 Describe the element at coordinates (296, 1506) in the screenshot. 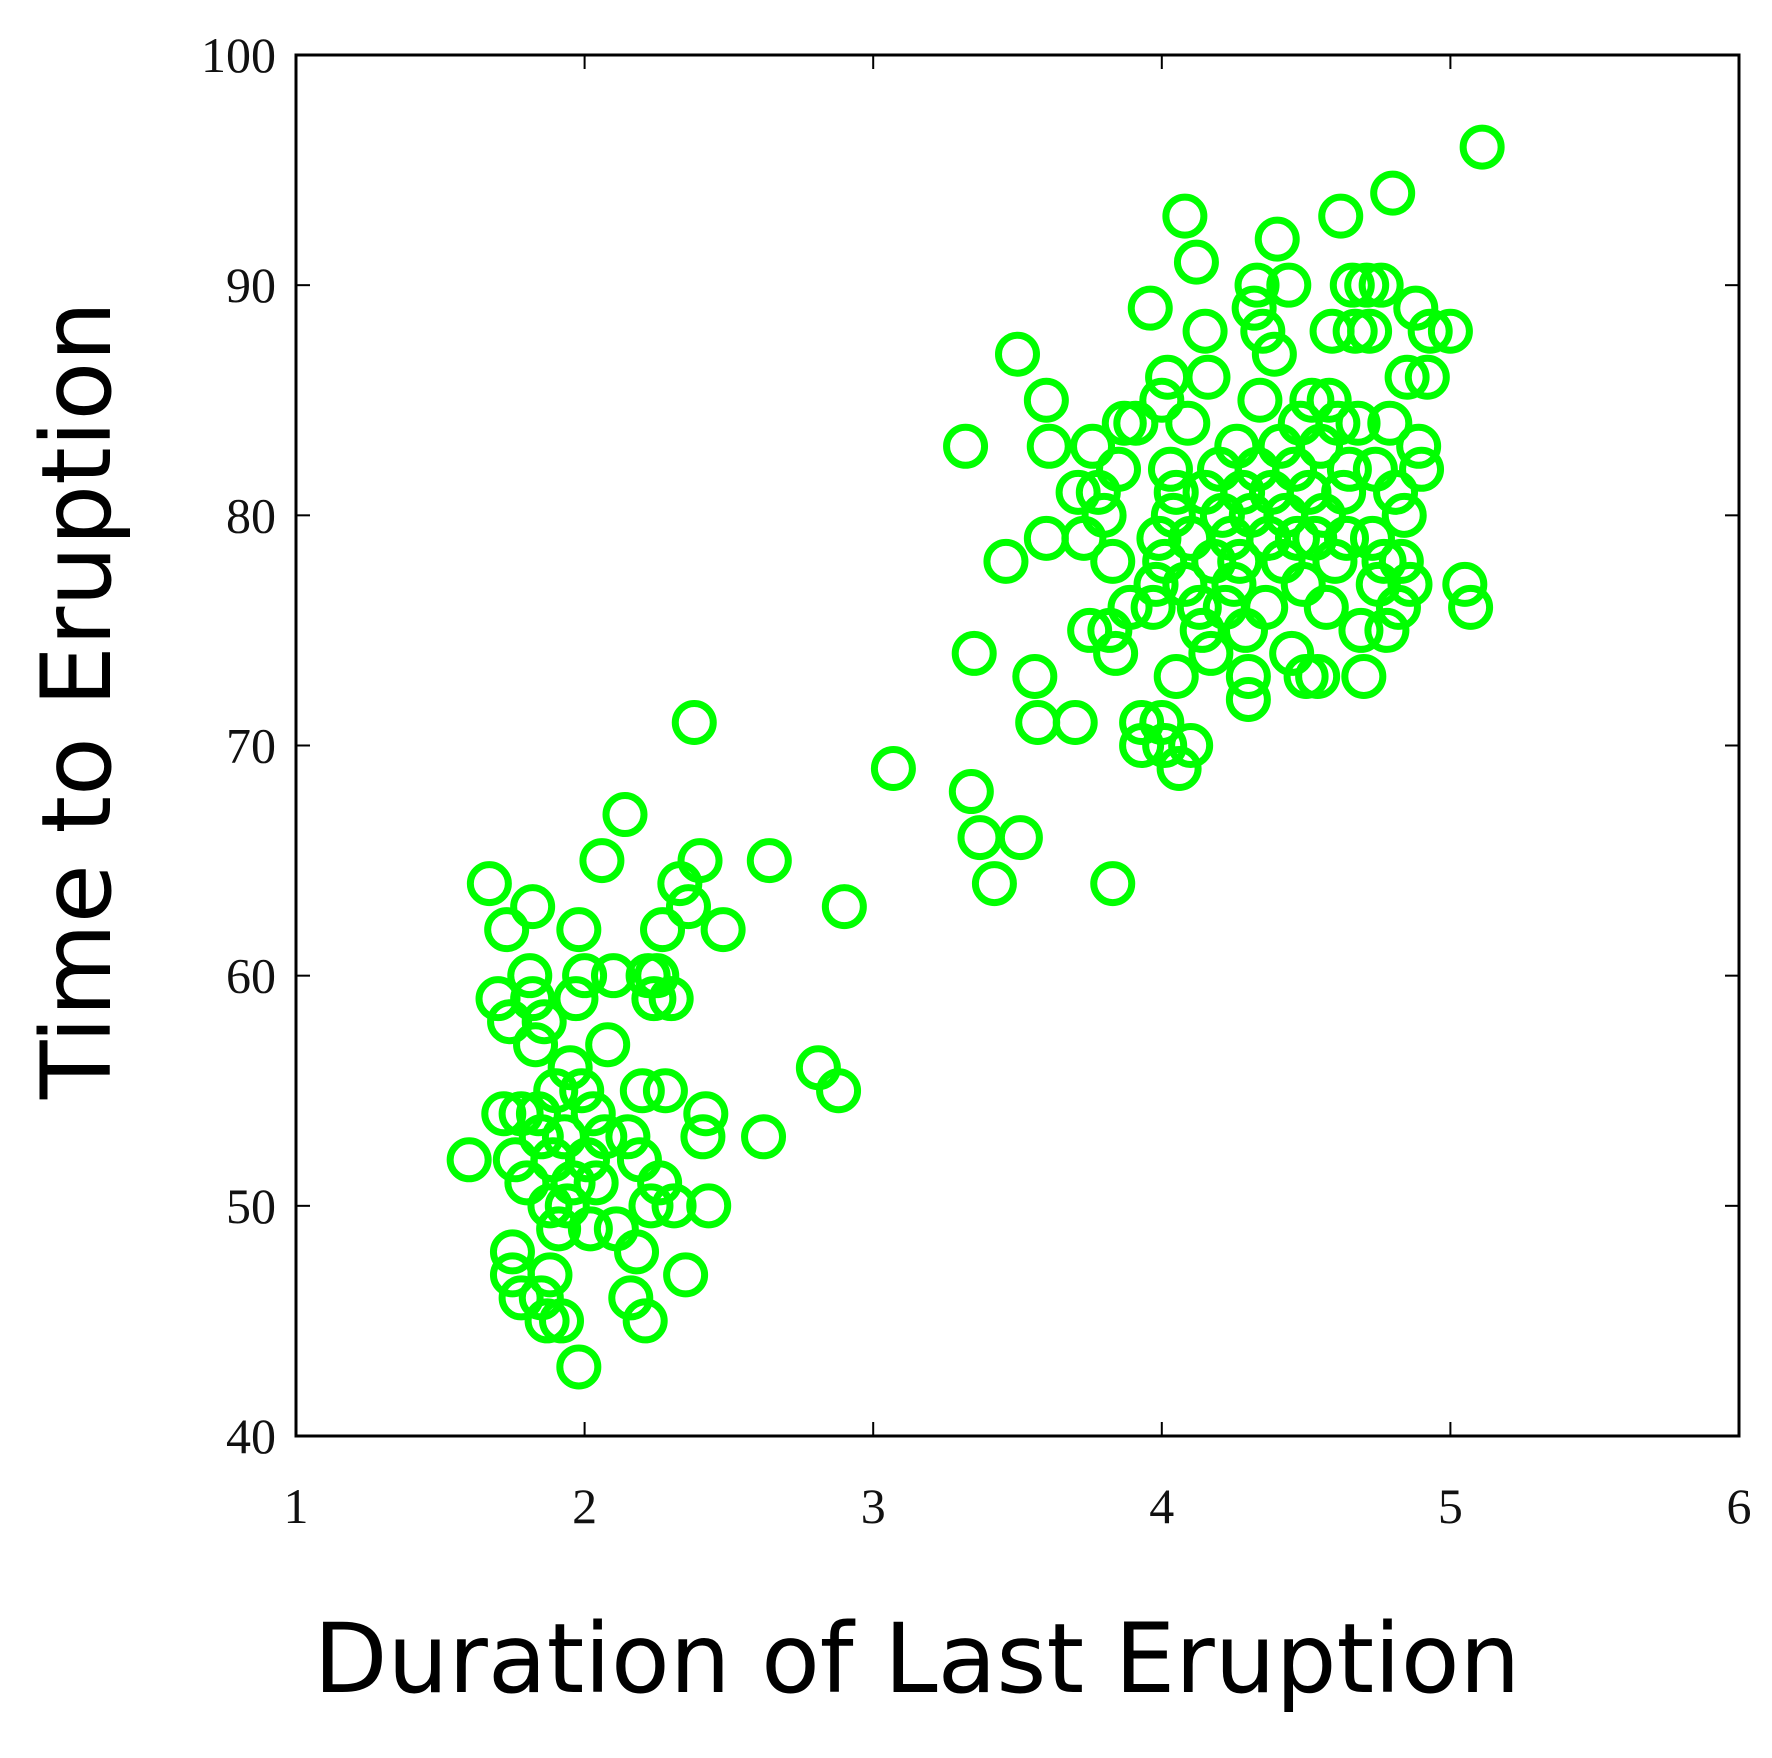

I see `x-tick-label: 1` at that location.